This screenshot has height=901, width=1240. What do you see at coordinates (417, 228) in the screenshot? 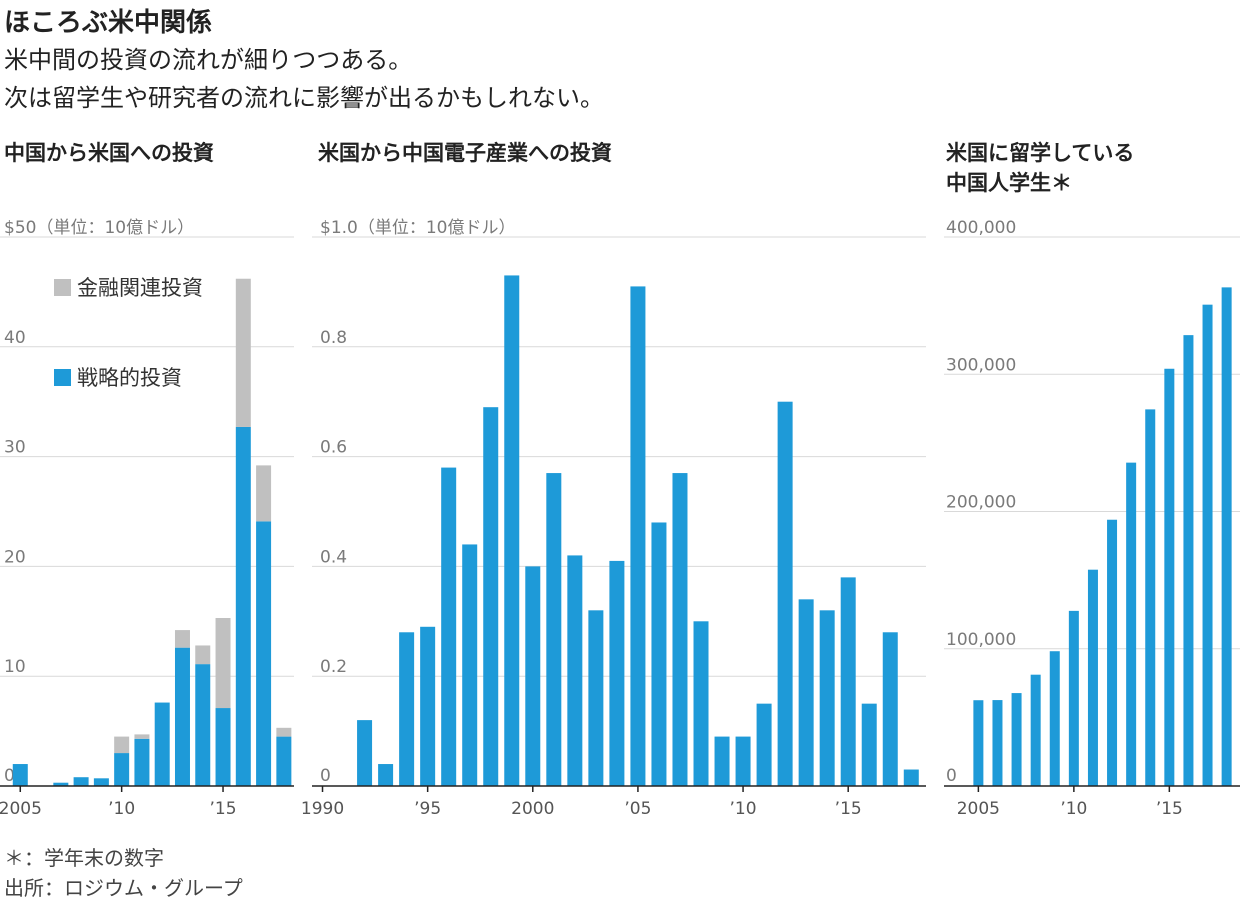
I see `chart2-unit-label: $1.0（単位：10億ドル）` at bounding box center [417, 228].